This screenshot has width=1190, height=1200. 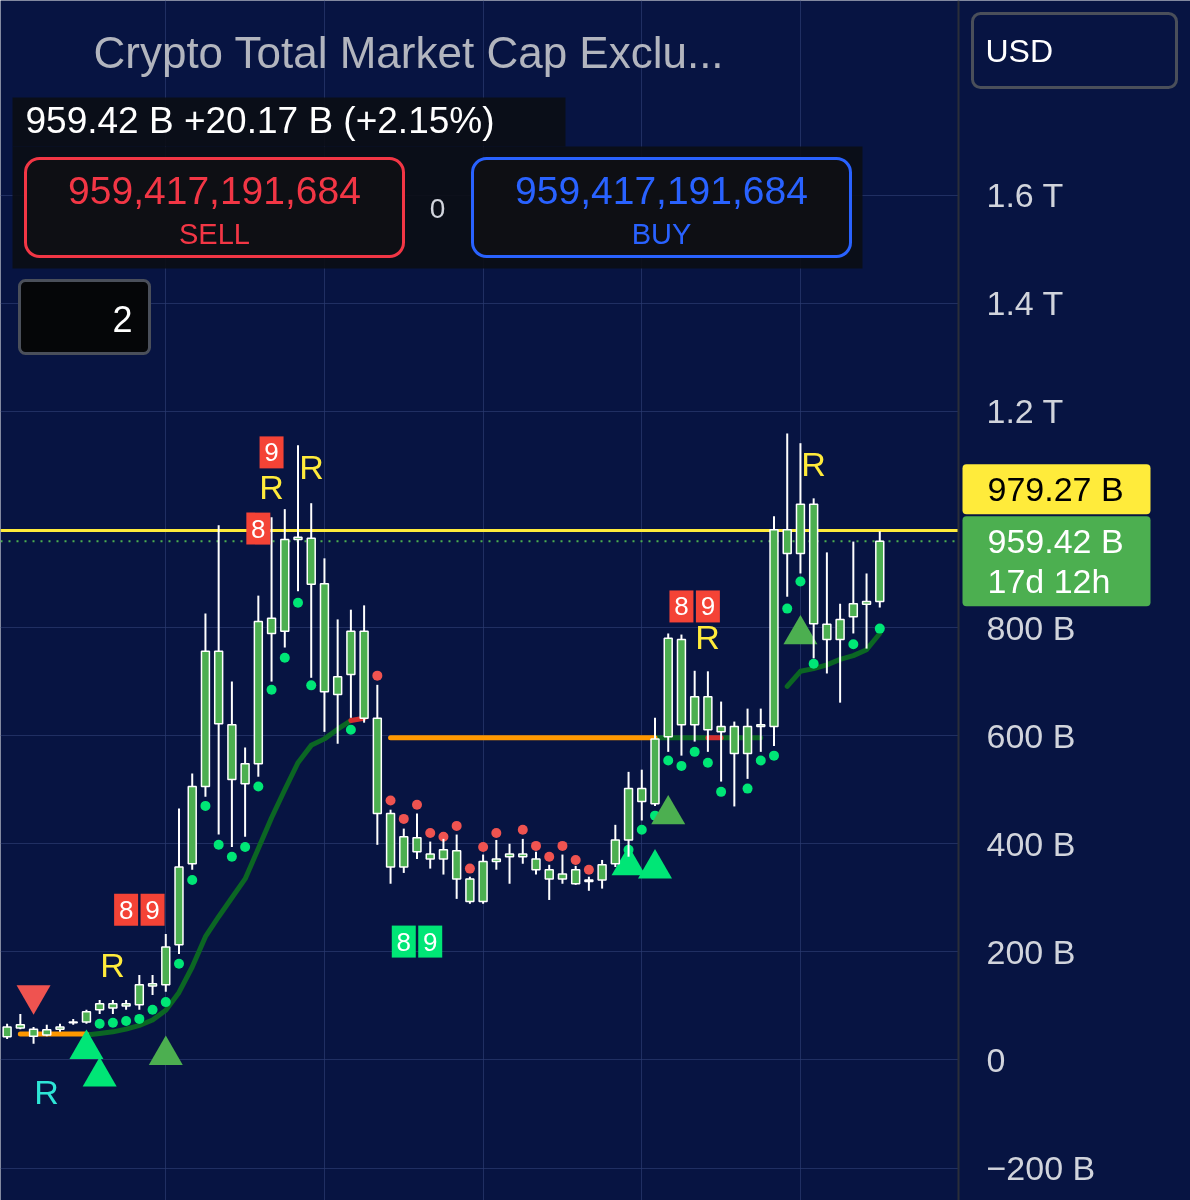 What do you see at coordinates (1031, 951) in the screenshot?
I see `y-tick-label: 200 B` at bounding box center [1031, 951].